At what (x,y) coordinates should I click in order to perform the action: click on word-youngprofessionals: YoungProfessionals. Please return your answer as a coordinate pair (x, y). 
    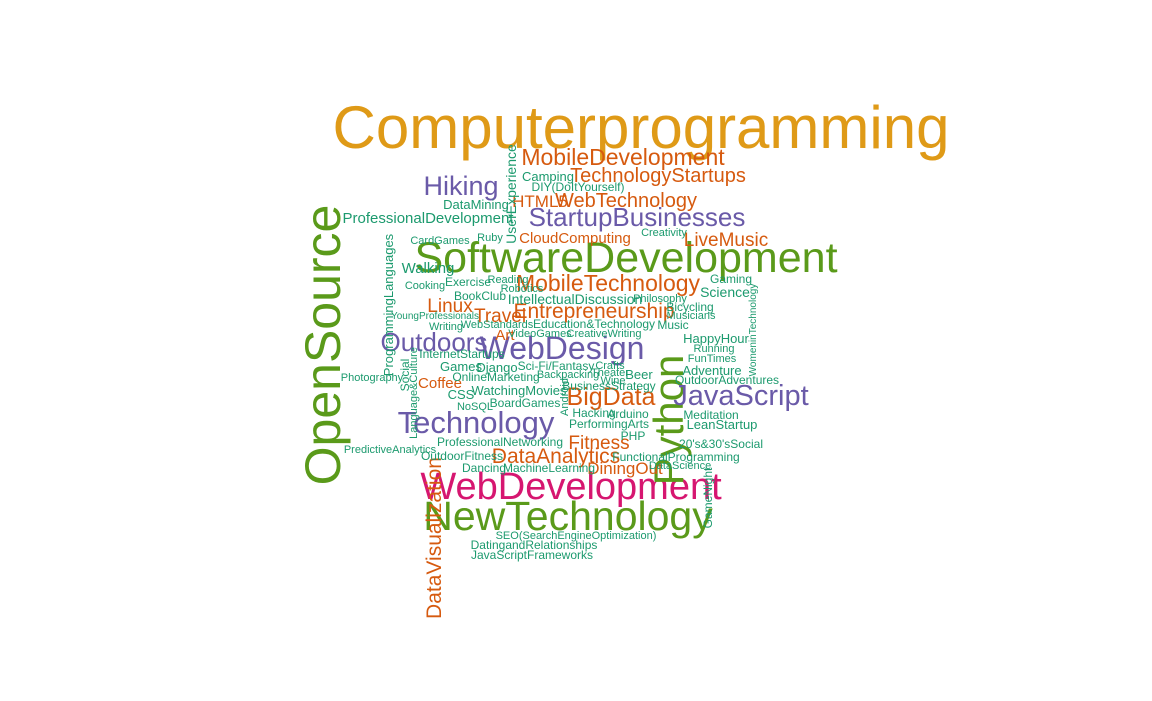
    Looking at the image, I should click on (435, 316).